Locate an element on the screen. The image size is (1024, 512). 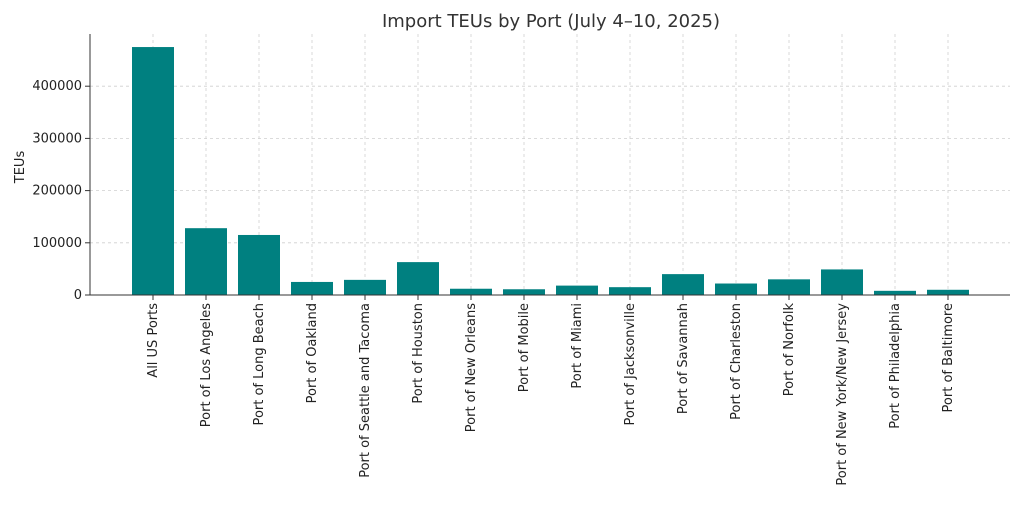
x-tick-label: Port of Baltimore is located at coordinates (948, 357).